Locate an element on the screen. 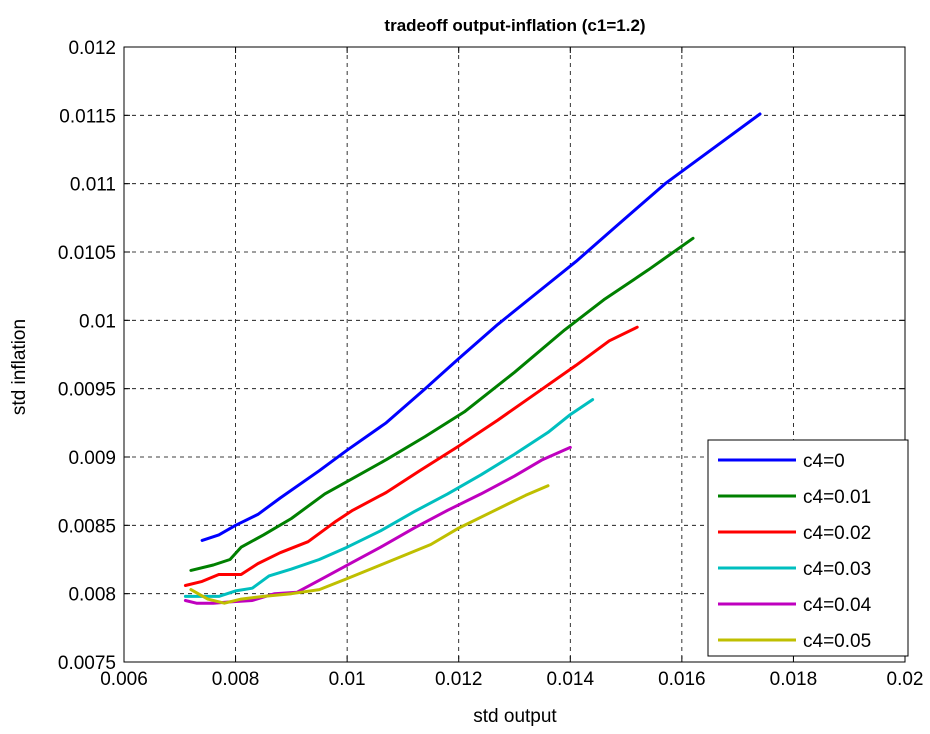  legend-entries: c4=0 c4=0.01 c4=0.02 c4=0.03 c4=0.04 c4=0.05 is located at coordinates (795, 551).